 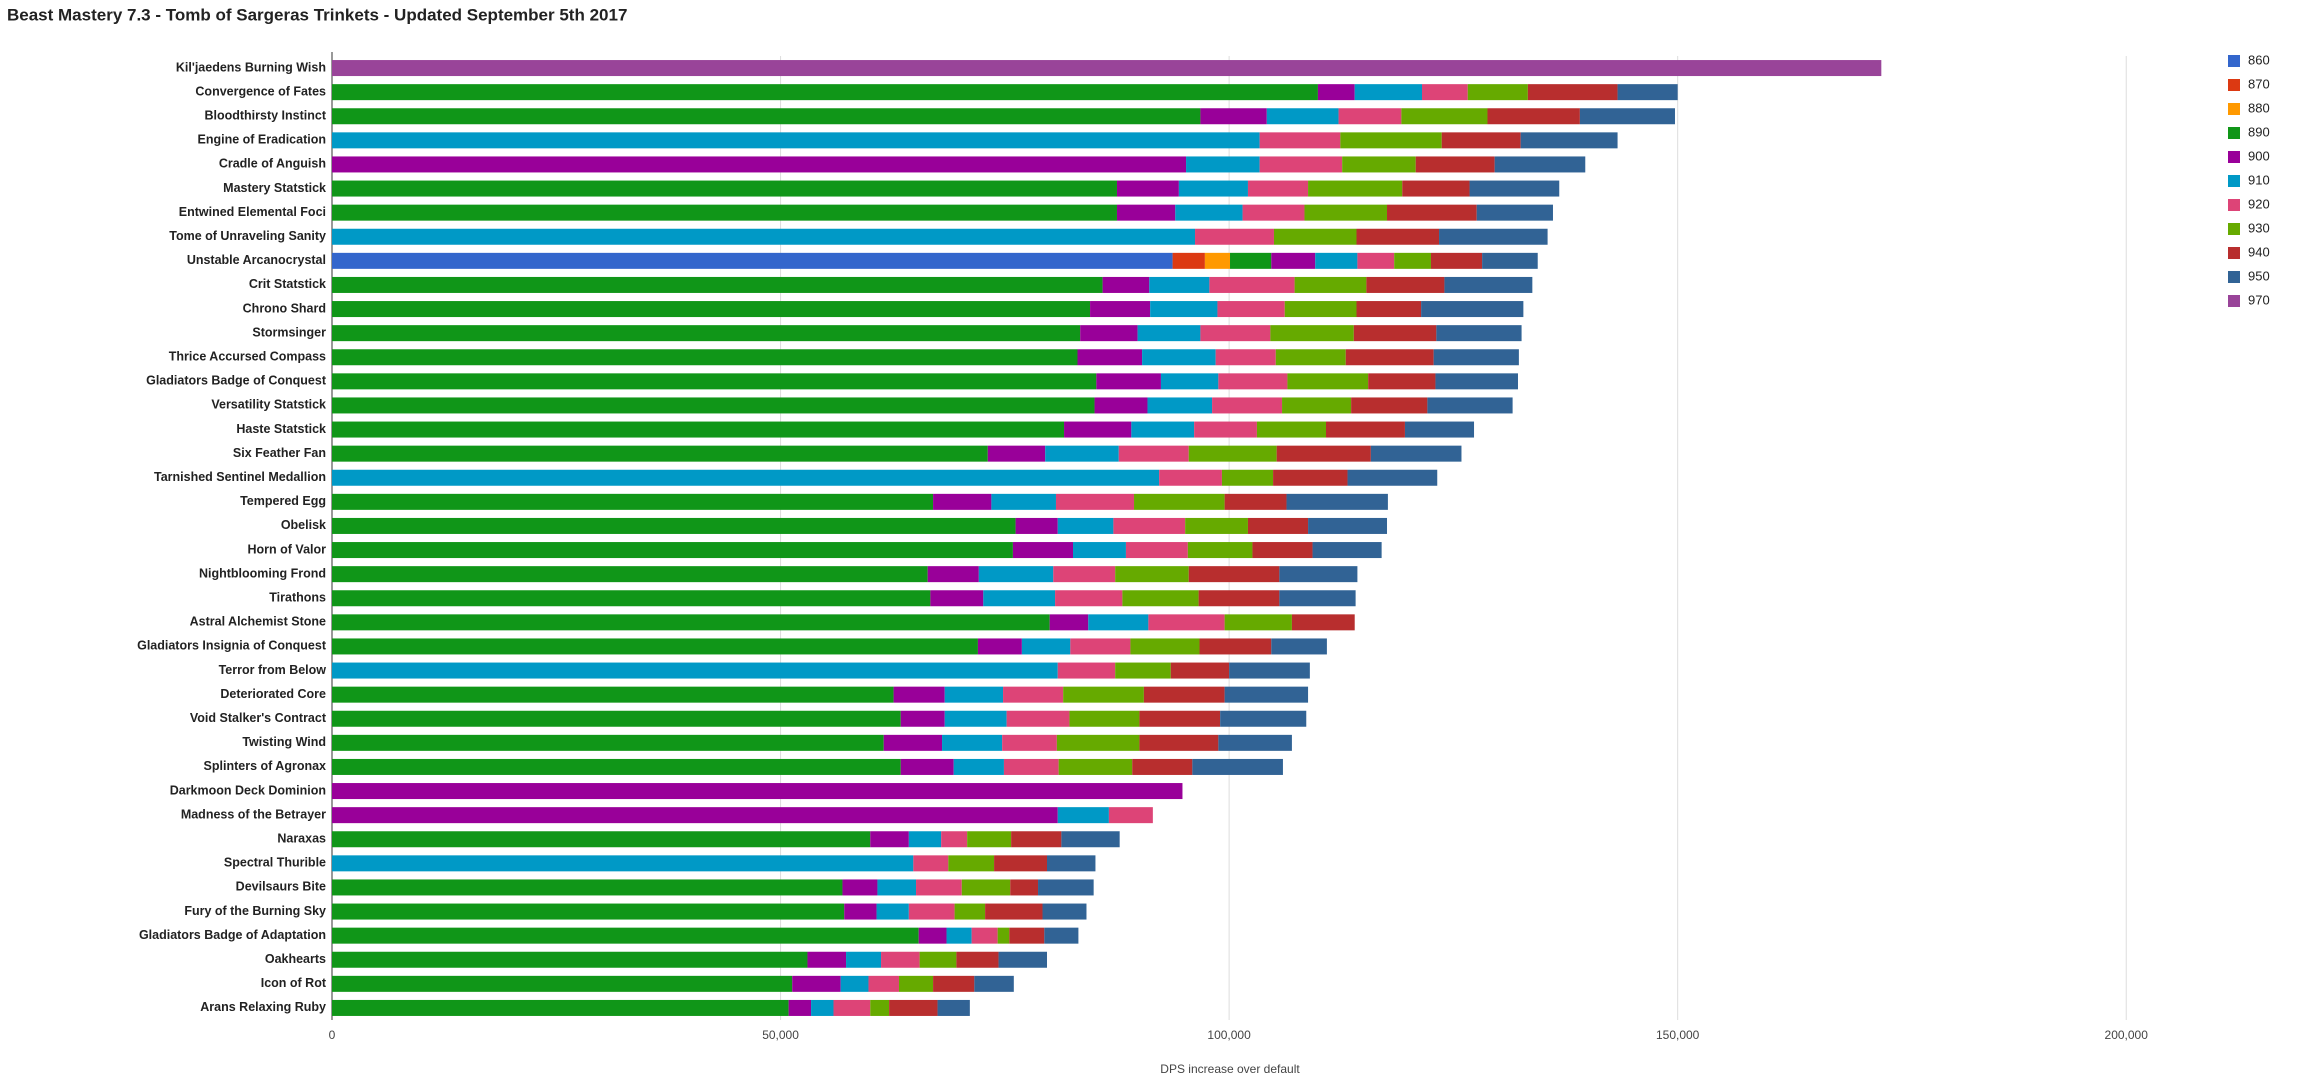 I want to click on legend-label: 970, so click(x=2259, y=299).